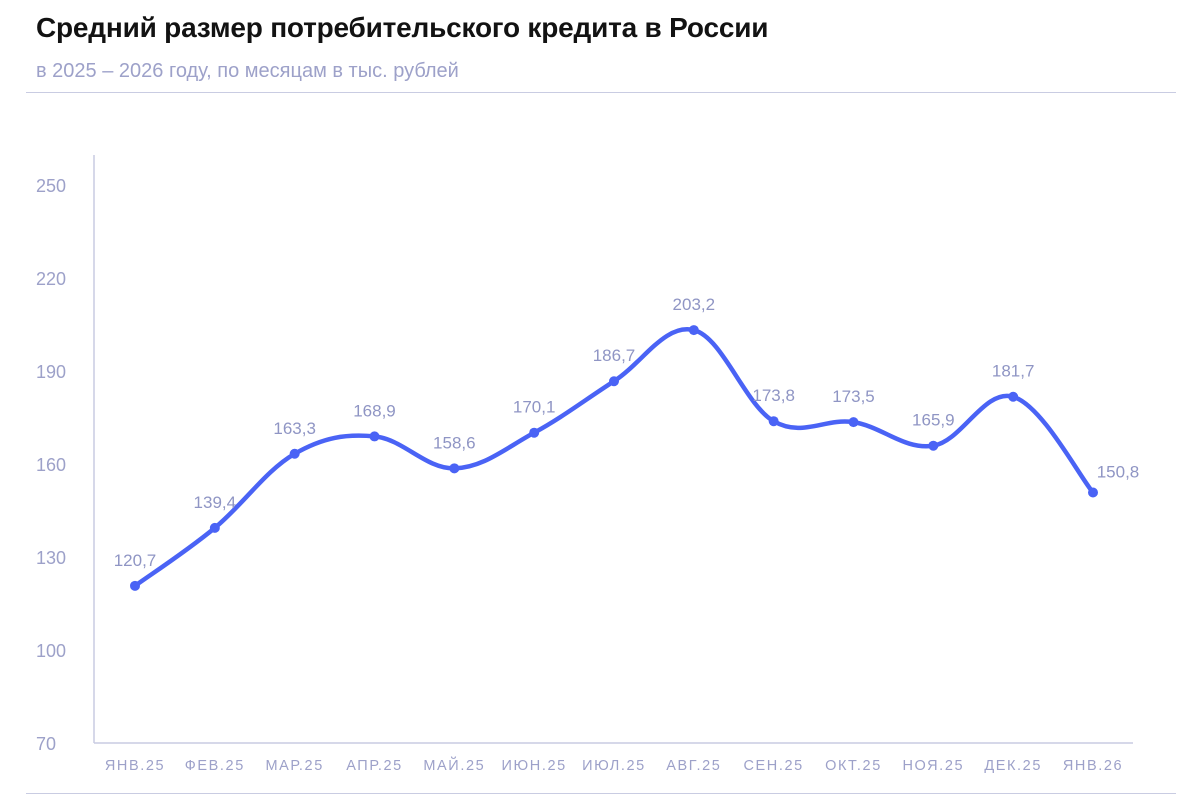  Describe the element at coordinates (933, 766) in the screenshot. I see `x-tick-label: НОЯ.25` at that location.